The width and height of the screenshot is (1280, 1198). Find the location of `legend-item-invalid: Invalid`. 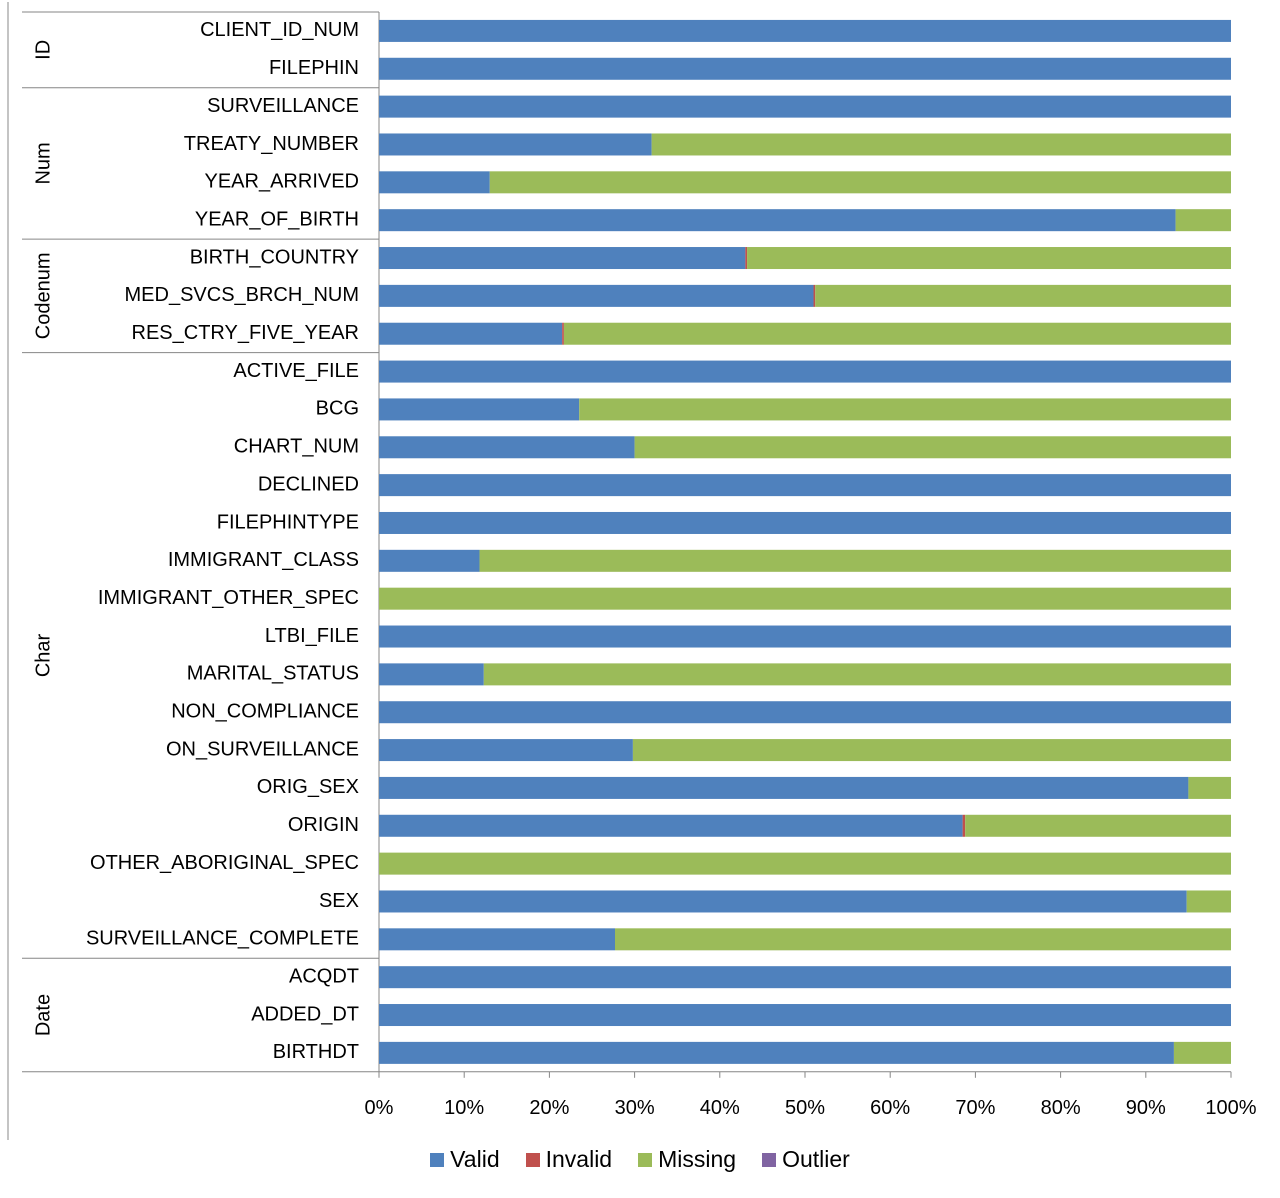

legend-item-invalid: Invalid is located at coordinates (569, 1159).